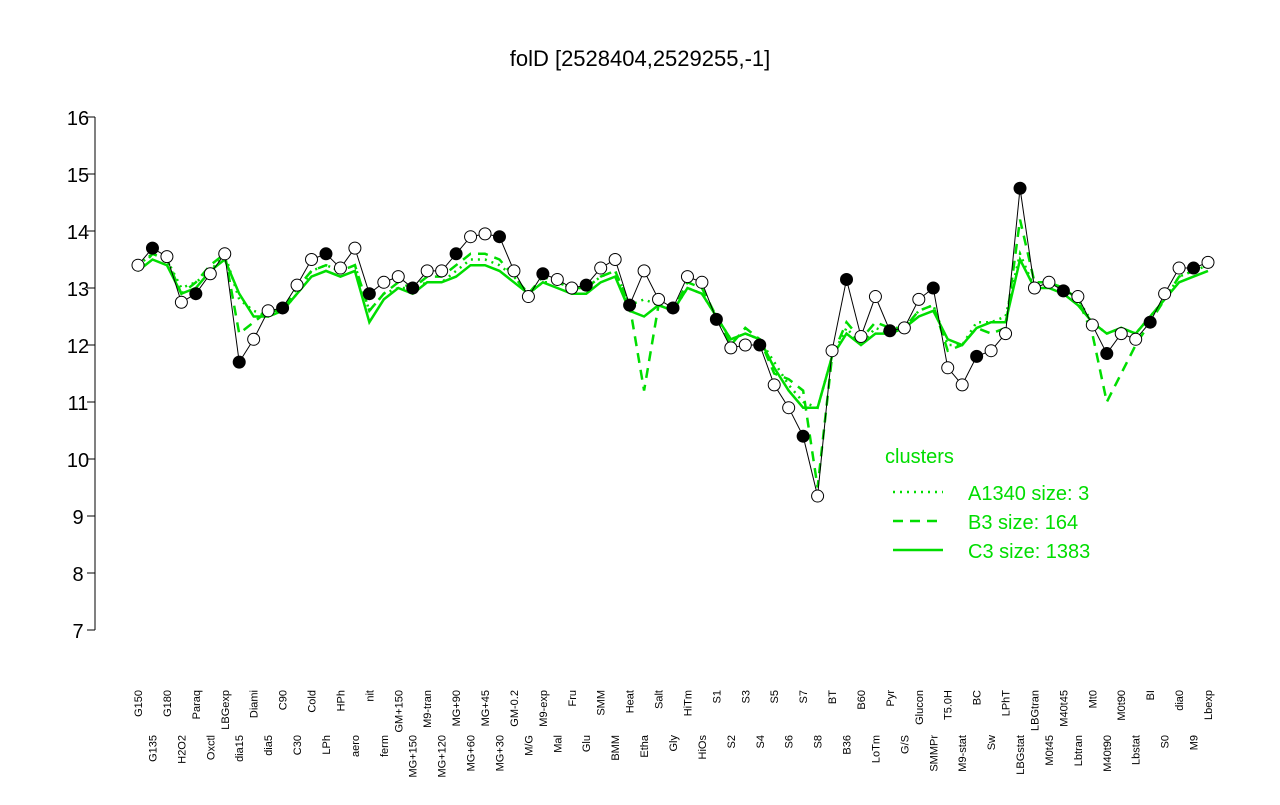 The width and height of the screenshot is (1280, 805). I want to click on y-tick-label: 11, so click(78, 404).